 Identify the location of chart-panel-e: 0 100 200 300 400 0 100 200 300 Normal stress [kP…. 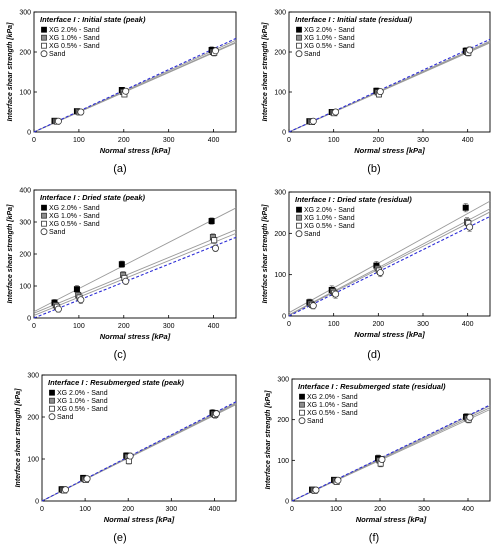
(126, 458).